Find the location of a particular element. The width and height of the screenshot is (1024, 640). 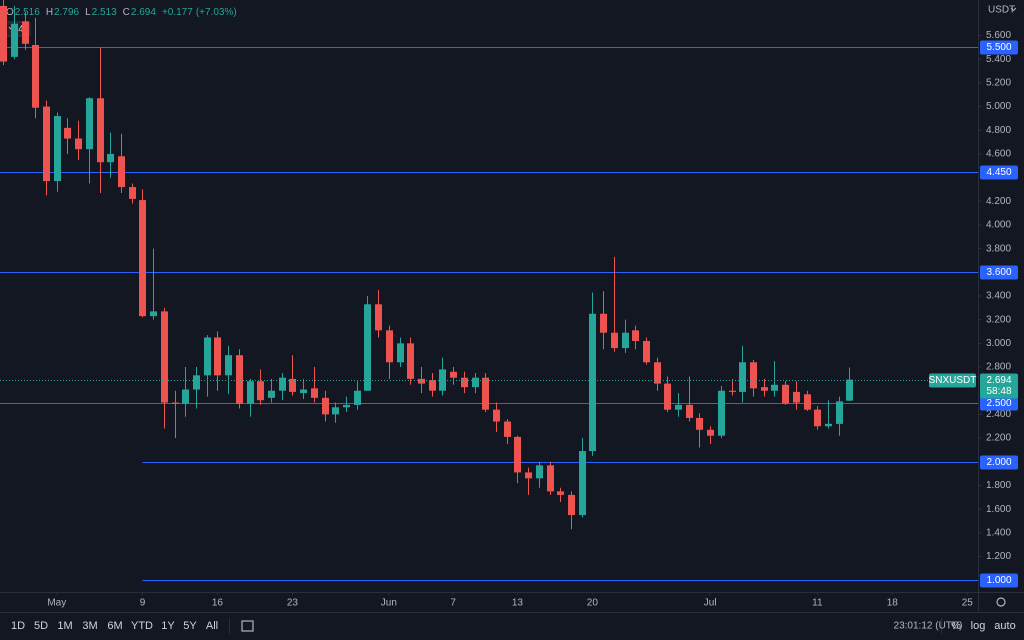

gear is located at coordinates (1001, 602).